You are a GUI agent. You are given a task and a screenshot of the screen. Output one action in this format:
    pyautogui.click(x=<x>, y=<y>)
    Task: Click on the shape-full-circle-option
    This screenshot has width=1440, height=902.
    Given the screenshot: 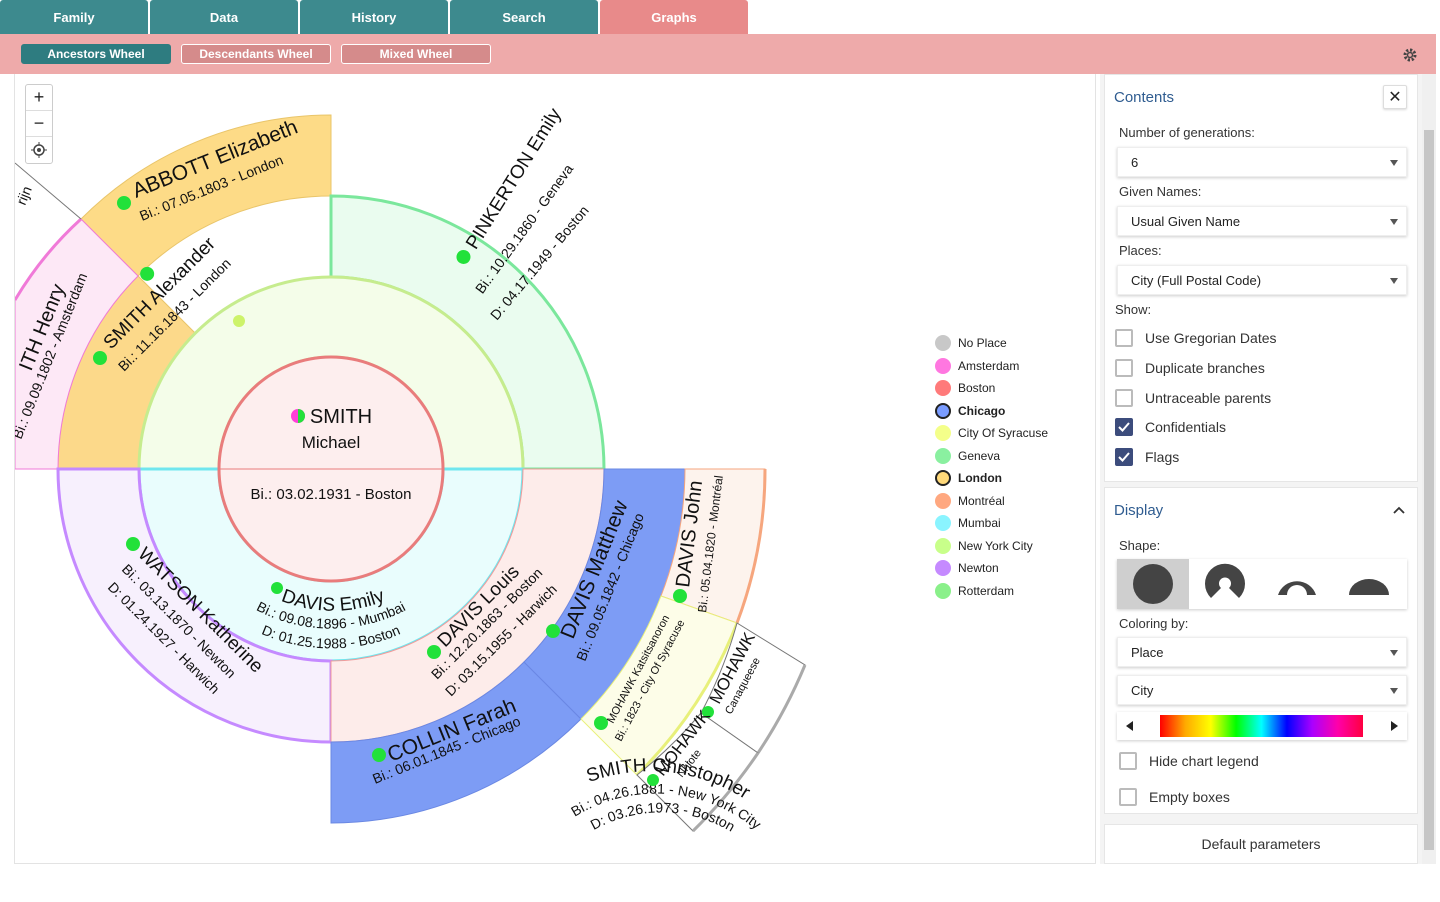 What is the action you would take?
    pyautogui.click(x=1153, y=584)
    